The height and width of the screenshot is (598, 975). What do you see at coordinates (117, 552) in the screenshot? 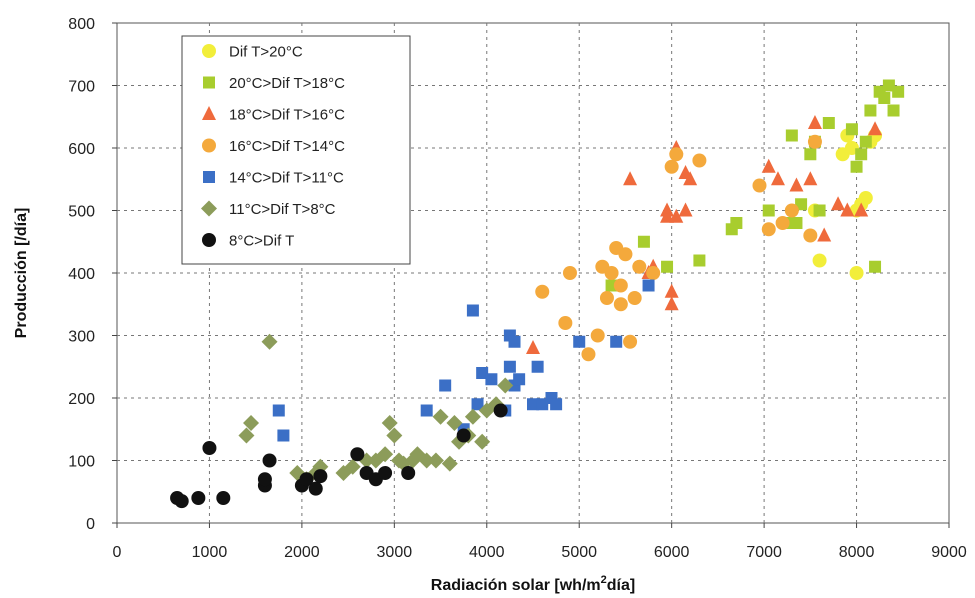
I see `x-tick-label: 0` at bounding box center [117, 552].